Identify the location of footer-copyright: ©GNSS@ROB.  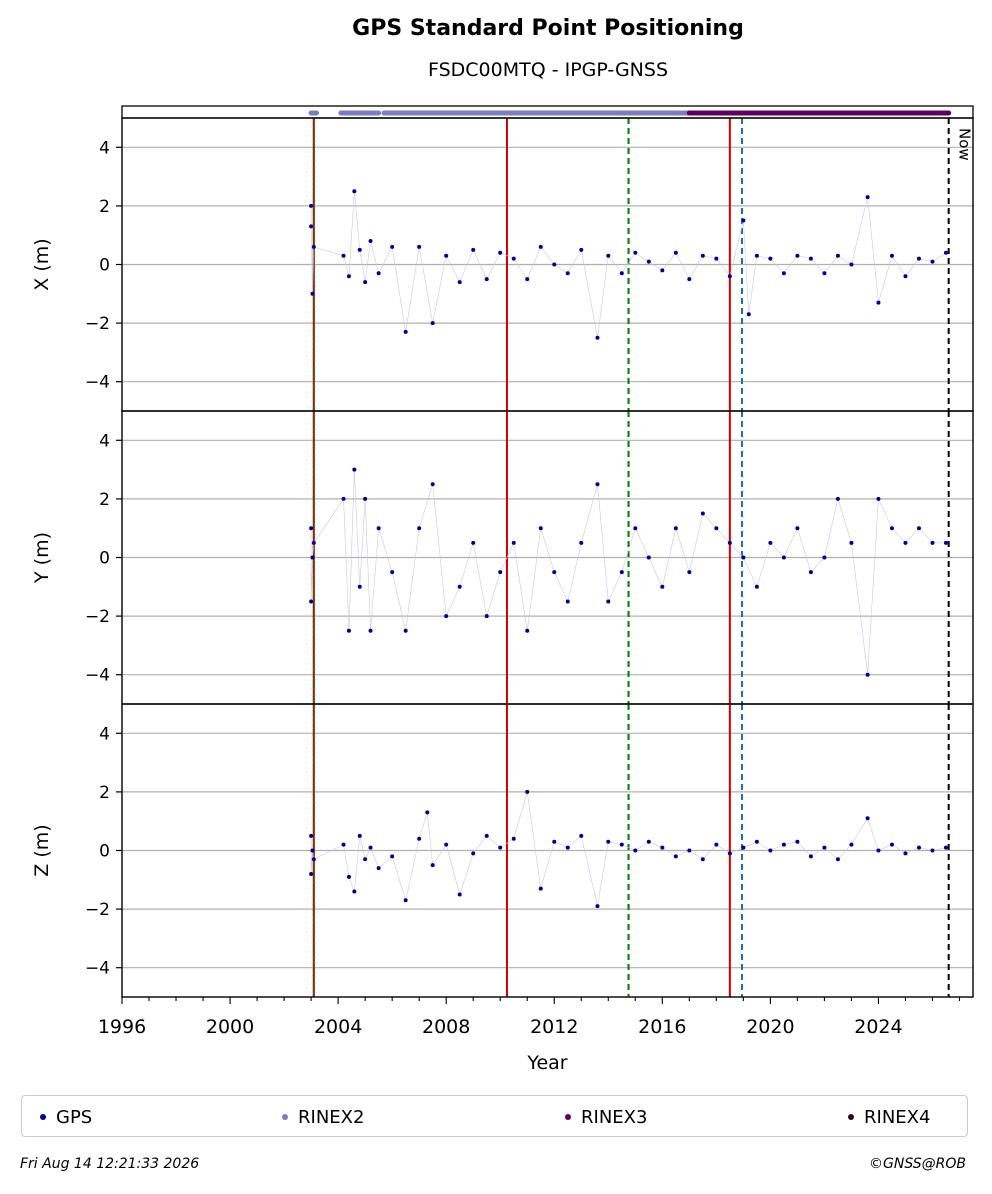
(917, 1164).